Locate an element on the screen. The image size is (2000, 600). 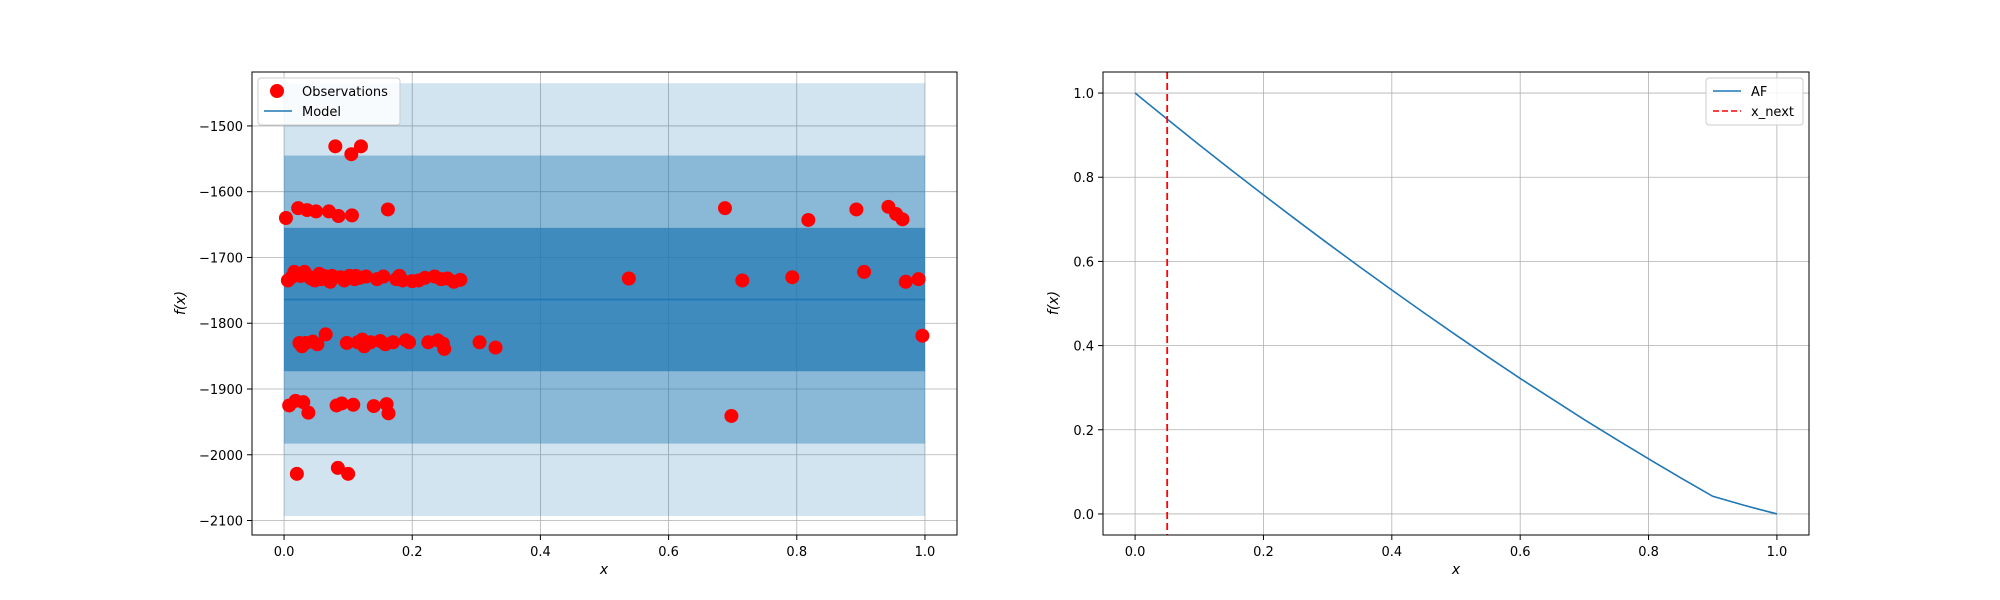
y-tick-label: −1600 is located at coordinates (221, 193).